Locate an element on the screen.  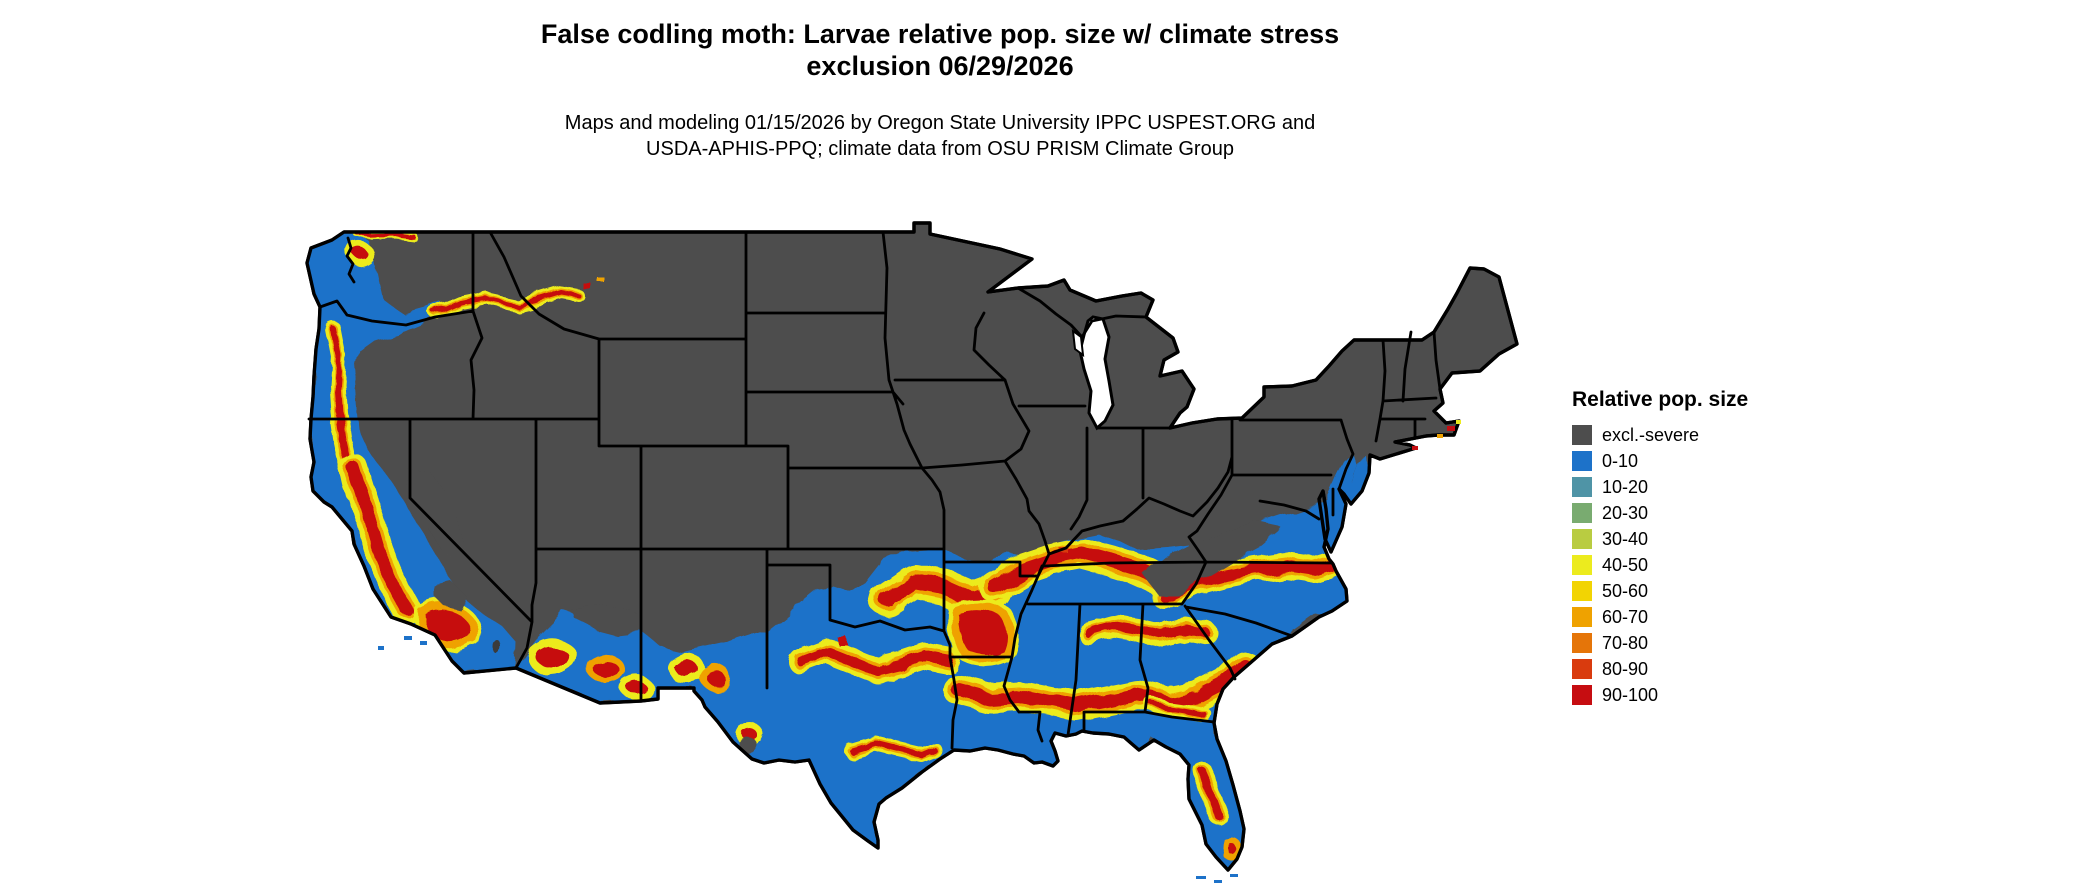
legend-item: 80-90 is located at coordinates (1722, 669).